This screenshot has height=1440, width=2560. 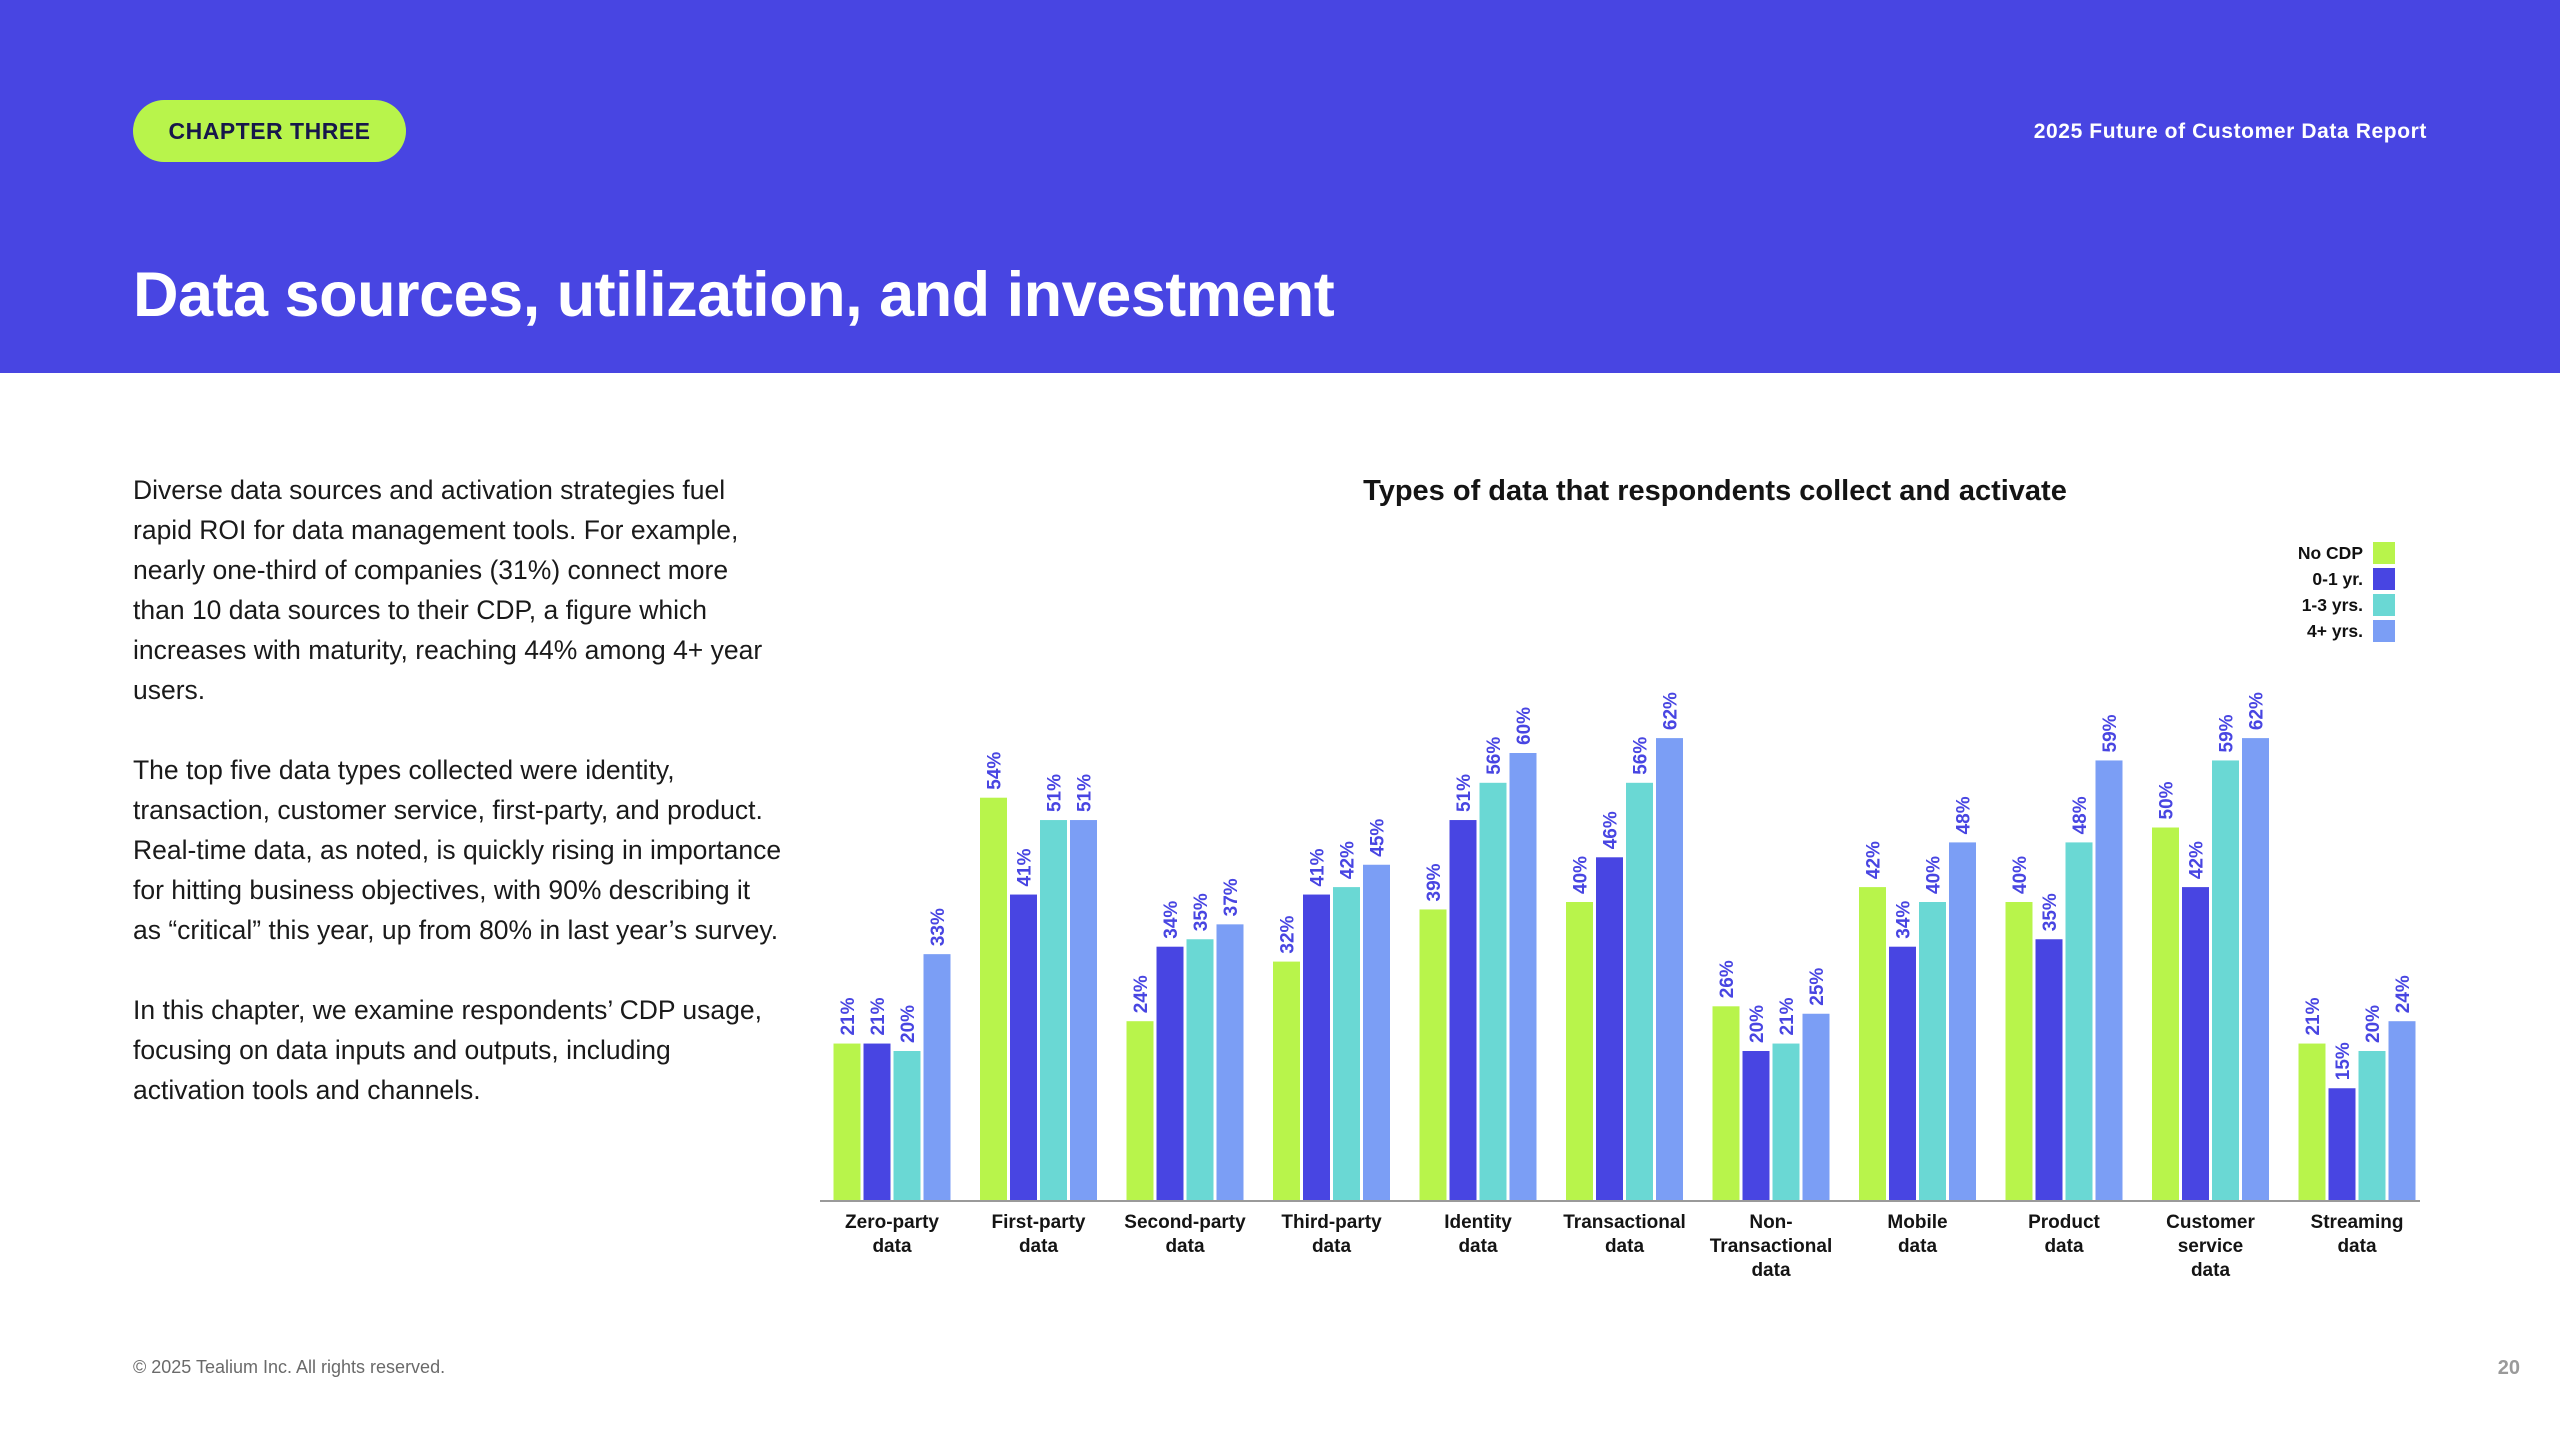 I want to click on data-label: 42%, so click(x=1348, y=860).